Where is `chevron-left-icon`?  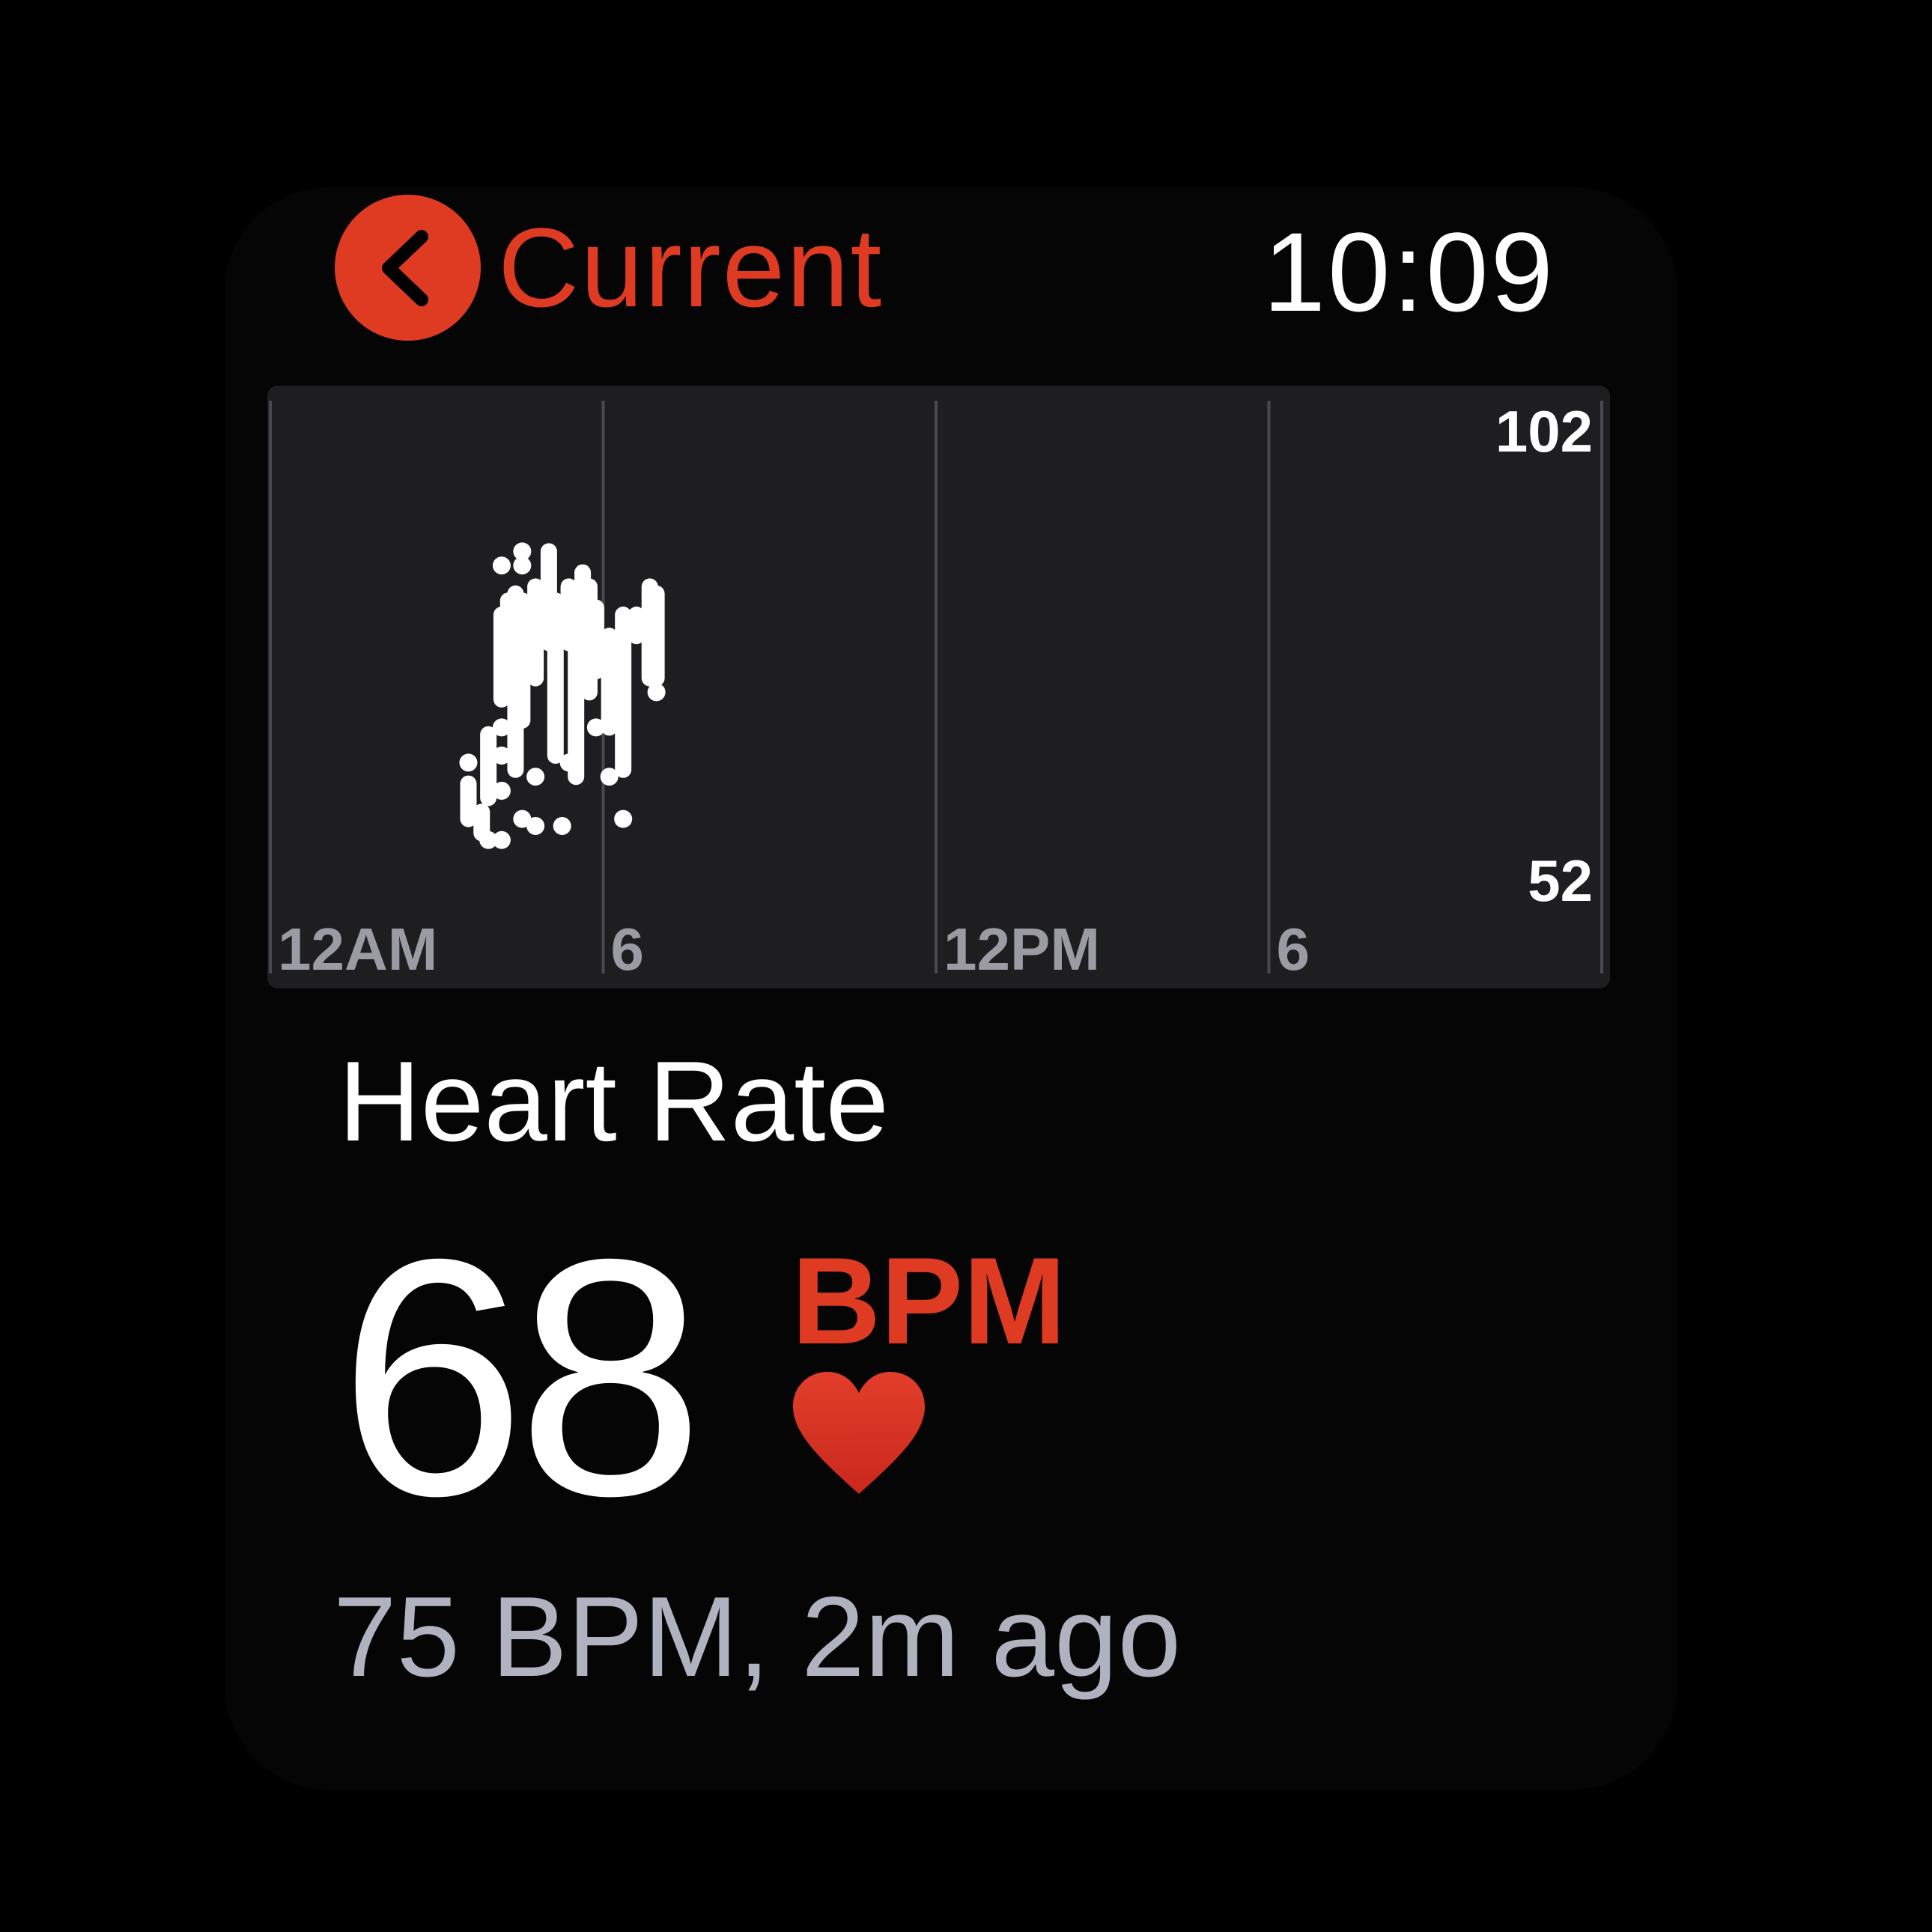
chevron-left-icon is located at coordinates (404, 267).